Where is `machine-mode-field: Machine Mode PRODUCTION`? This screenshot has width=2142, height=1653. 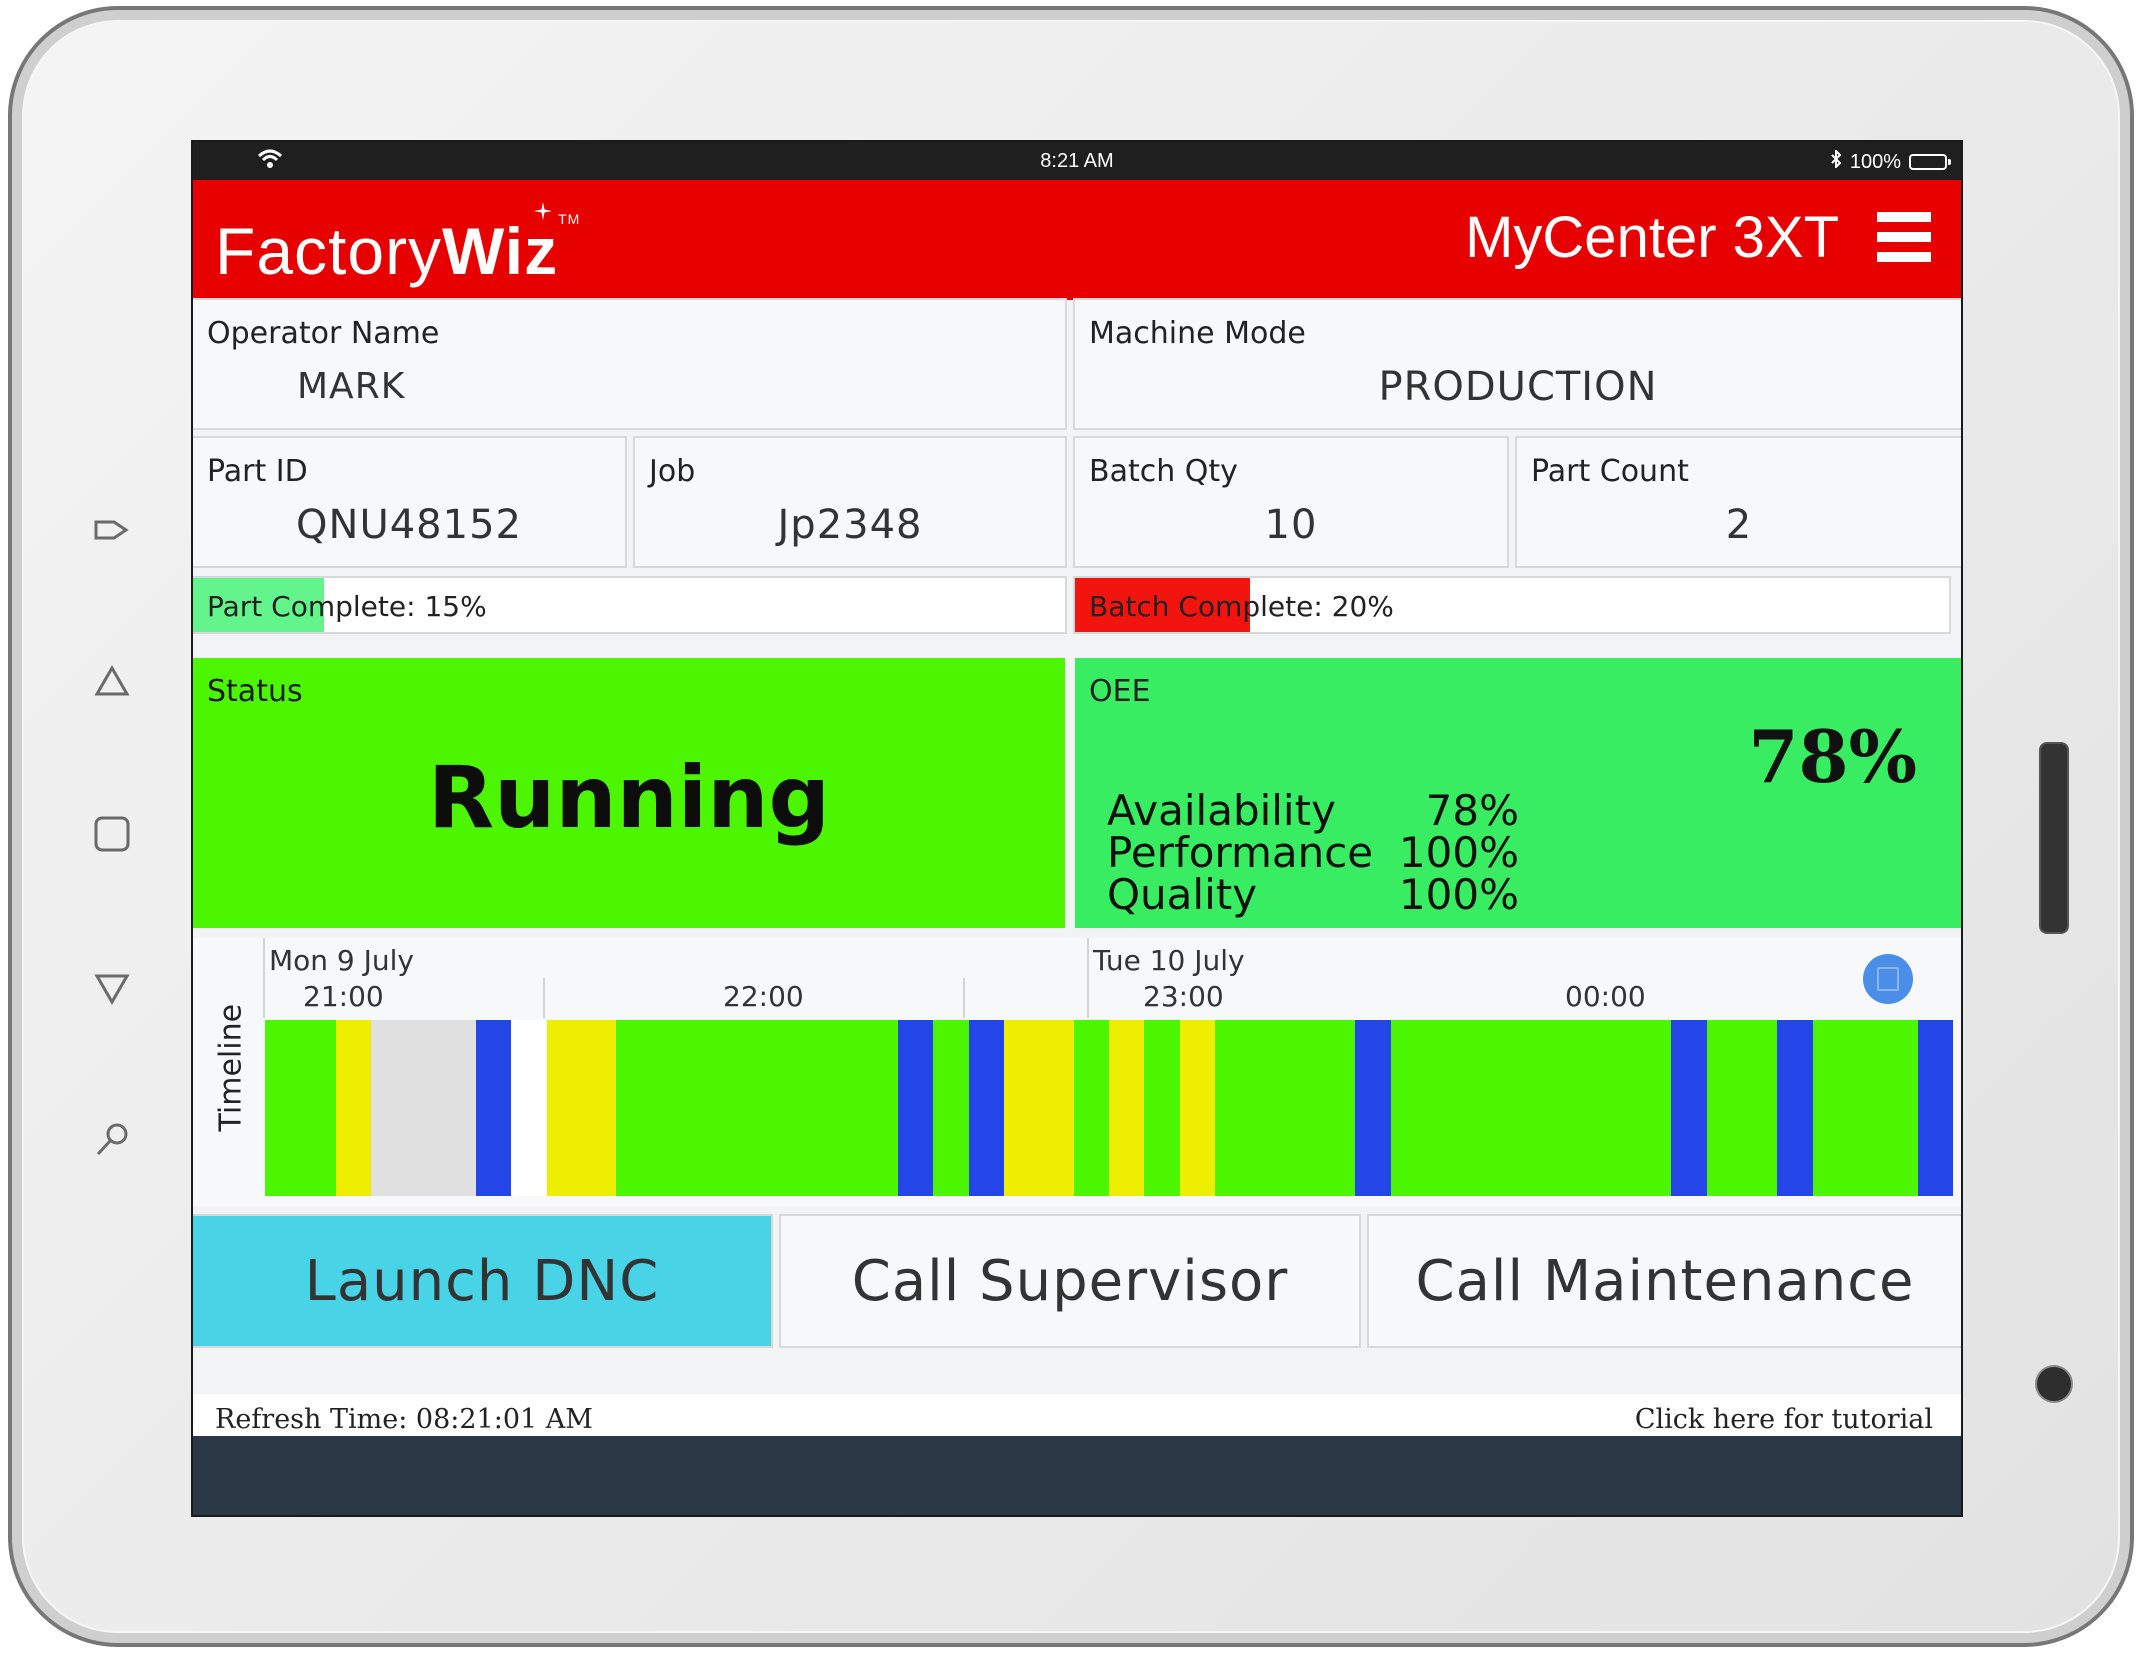 machine-mode-field: Machine Mode PRODUCTION is located at coordinates (1518, 364).